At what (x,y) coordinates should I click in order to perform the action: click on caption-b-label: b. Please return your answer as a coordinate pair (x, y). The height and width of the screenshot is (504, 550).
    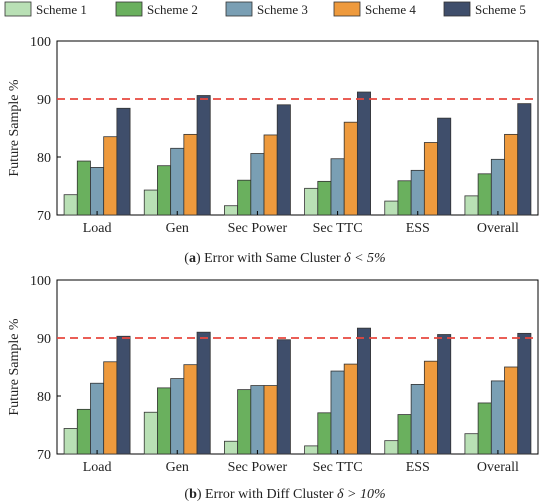
    Looking at the image, I should click on (193, 494).